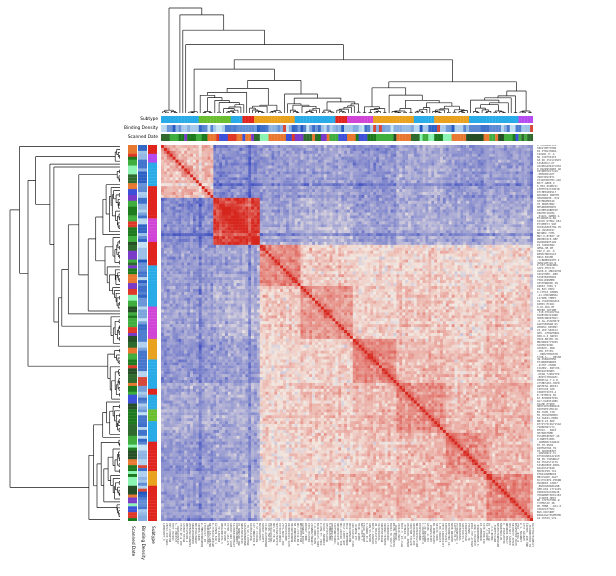 The width and height of the screenshot is (616, 576). Describe the element at coordinates (548, 486) in the screenshot. I see `row-label: _8N36GPWAB1GNB` at that location.